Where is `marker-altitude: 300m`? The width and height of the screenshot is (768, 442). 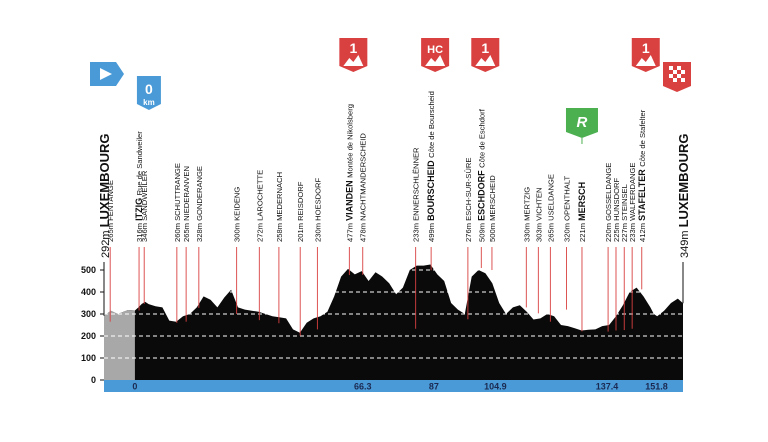 marker-altitude: 300m is located at coordinates (237, 231).